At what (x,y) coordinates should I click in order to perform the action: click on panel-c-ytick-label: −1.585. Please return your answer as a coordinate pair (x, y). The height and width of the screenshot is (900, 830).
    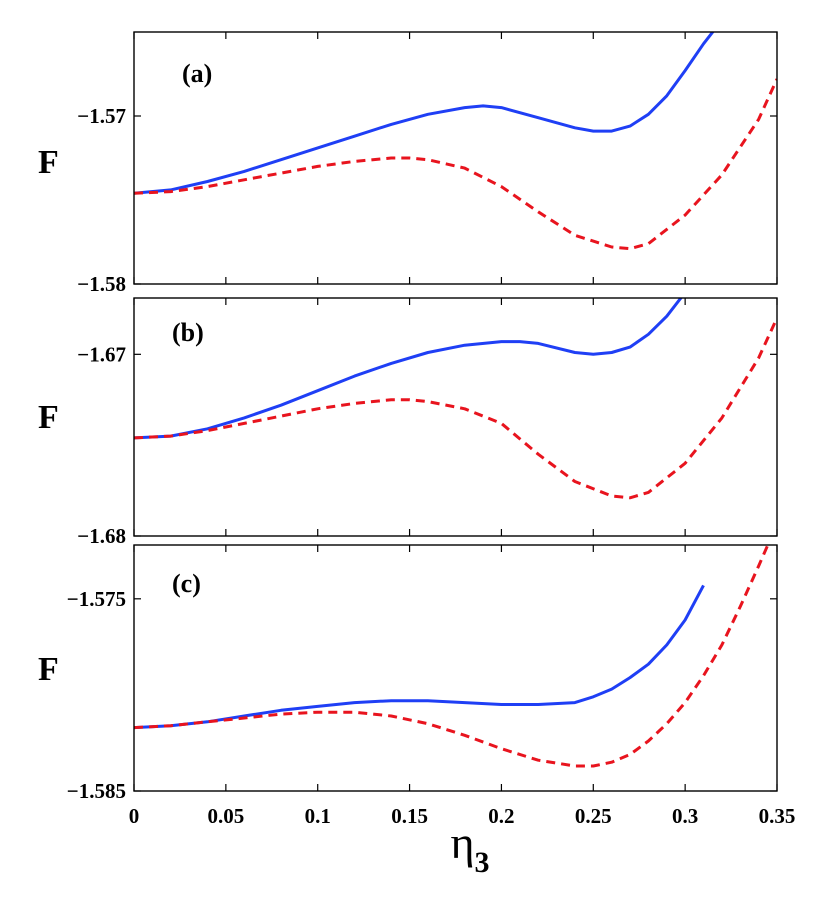
    Looking at the image, I should click on (96, 791).